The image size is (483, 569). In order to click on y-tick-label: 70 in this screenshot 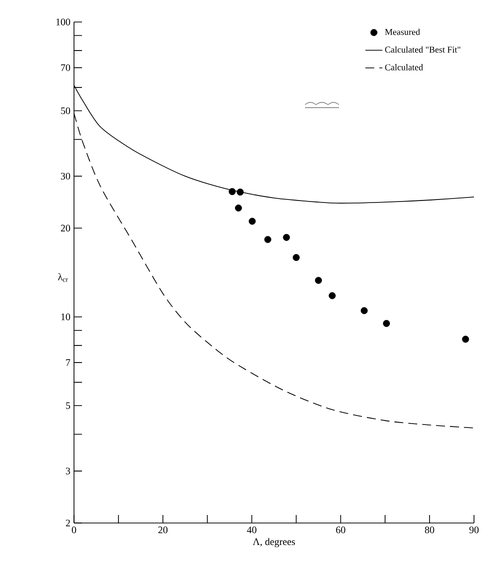, I will do `click(65, 68)`.